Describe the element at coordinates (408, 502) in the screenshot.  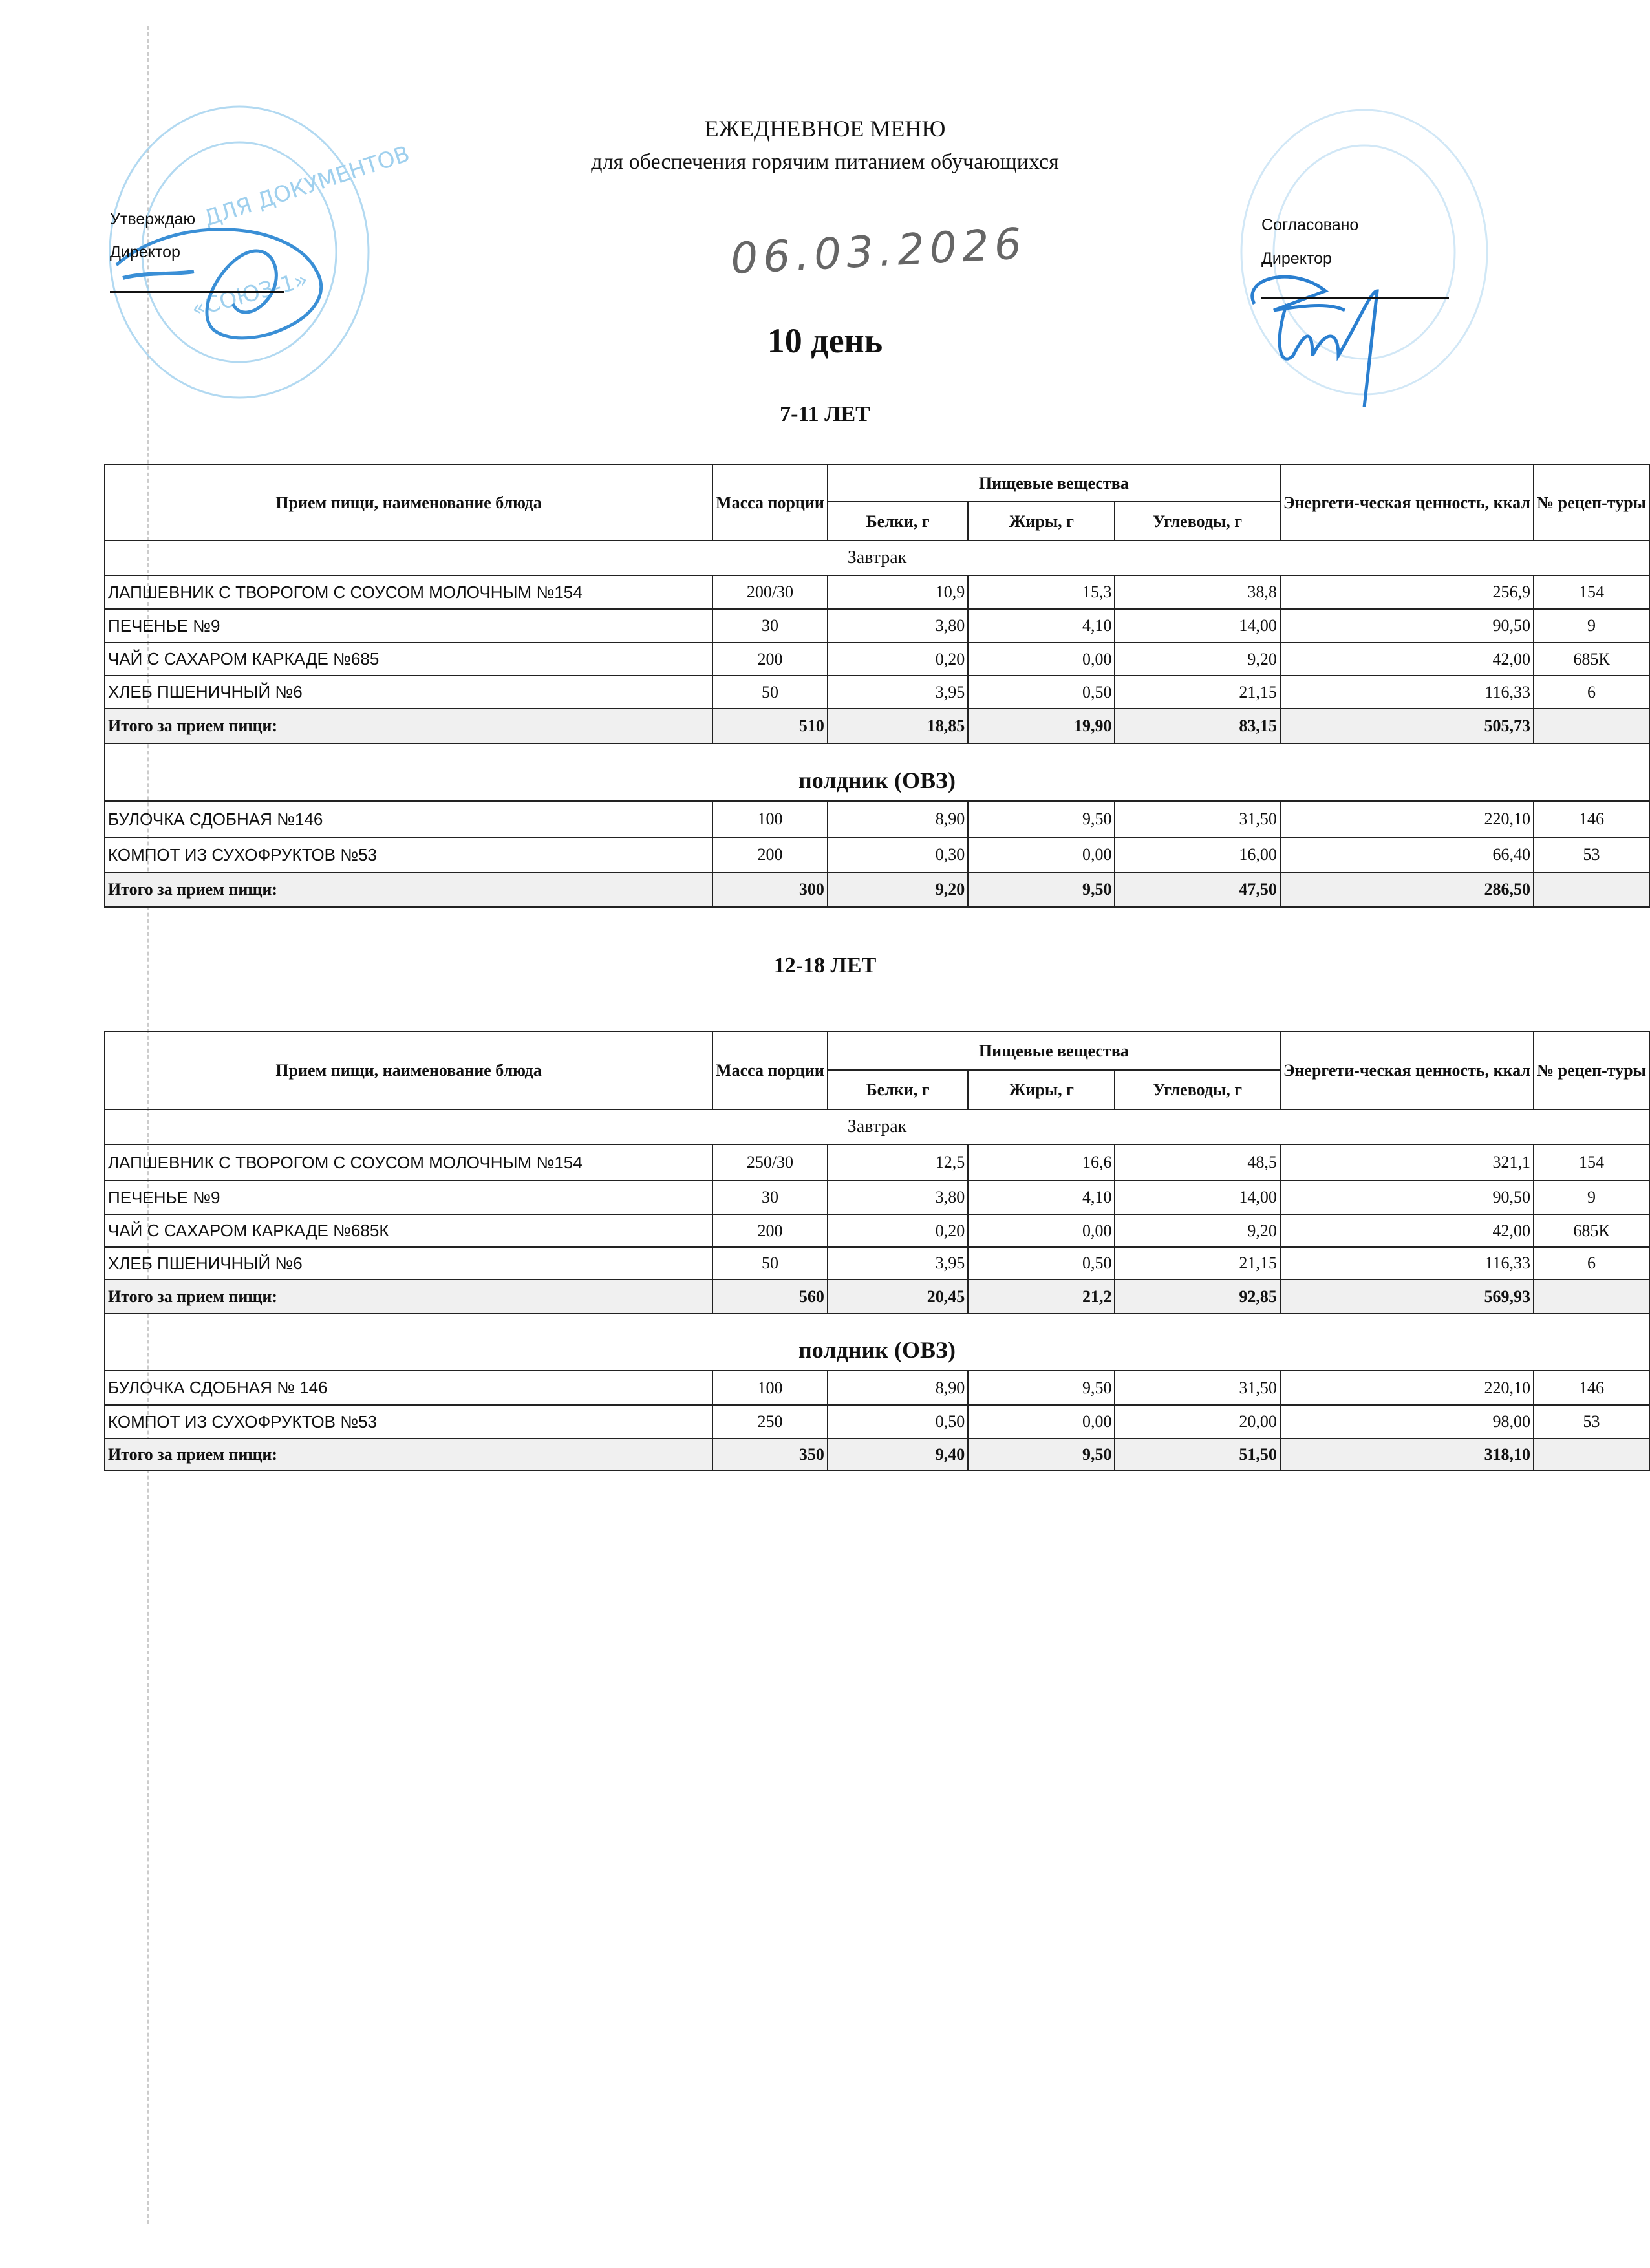
I see `column-header-name: Прием пищи, наименование блюда` at that location.